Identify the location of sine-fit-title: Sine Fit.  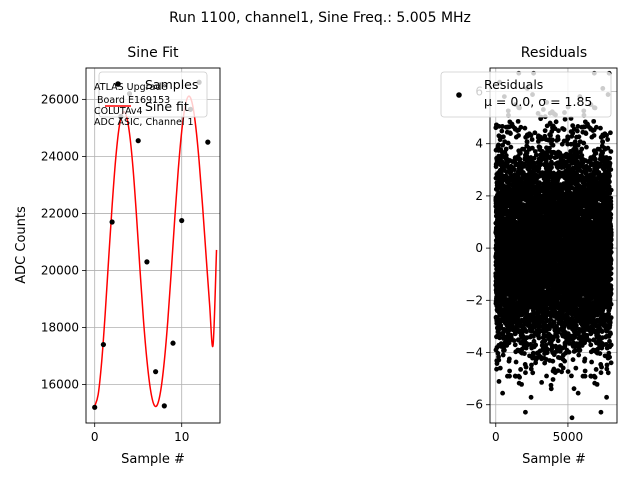
(153, 53).